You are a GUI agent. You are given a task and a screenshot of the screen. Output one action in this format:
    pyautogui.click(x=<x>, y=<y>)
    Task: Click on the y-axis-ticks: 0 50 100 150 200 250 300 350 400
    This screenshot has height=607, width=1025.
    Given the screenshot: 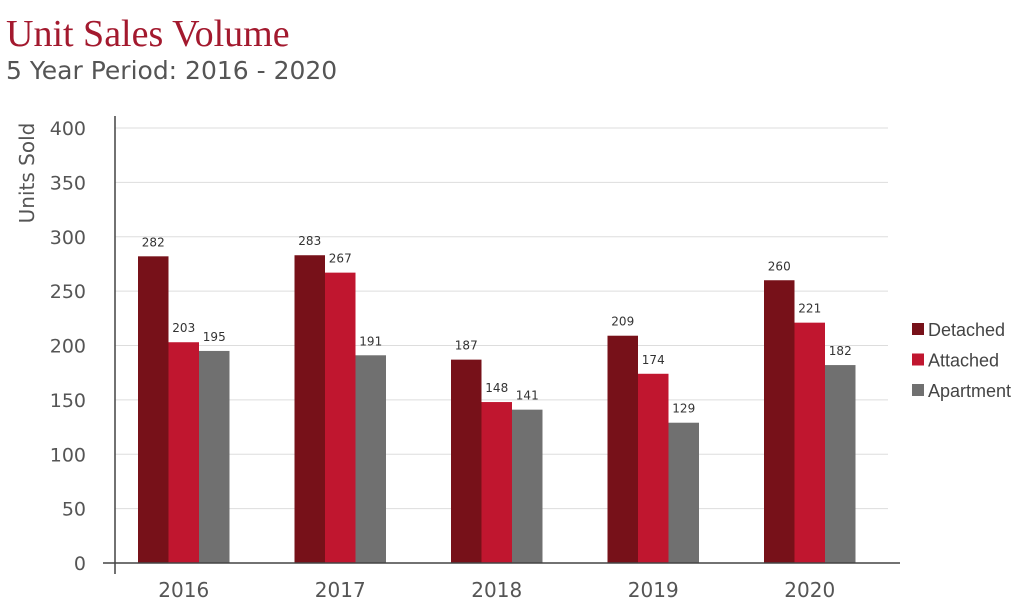 What is the action you would take?
    pyautogui.click(x=68, y=346)
    